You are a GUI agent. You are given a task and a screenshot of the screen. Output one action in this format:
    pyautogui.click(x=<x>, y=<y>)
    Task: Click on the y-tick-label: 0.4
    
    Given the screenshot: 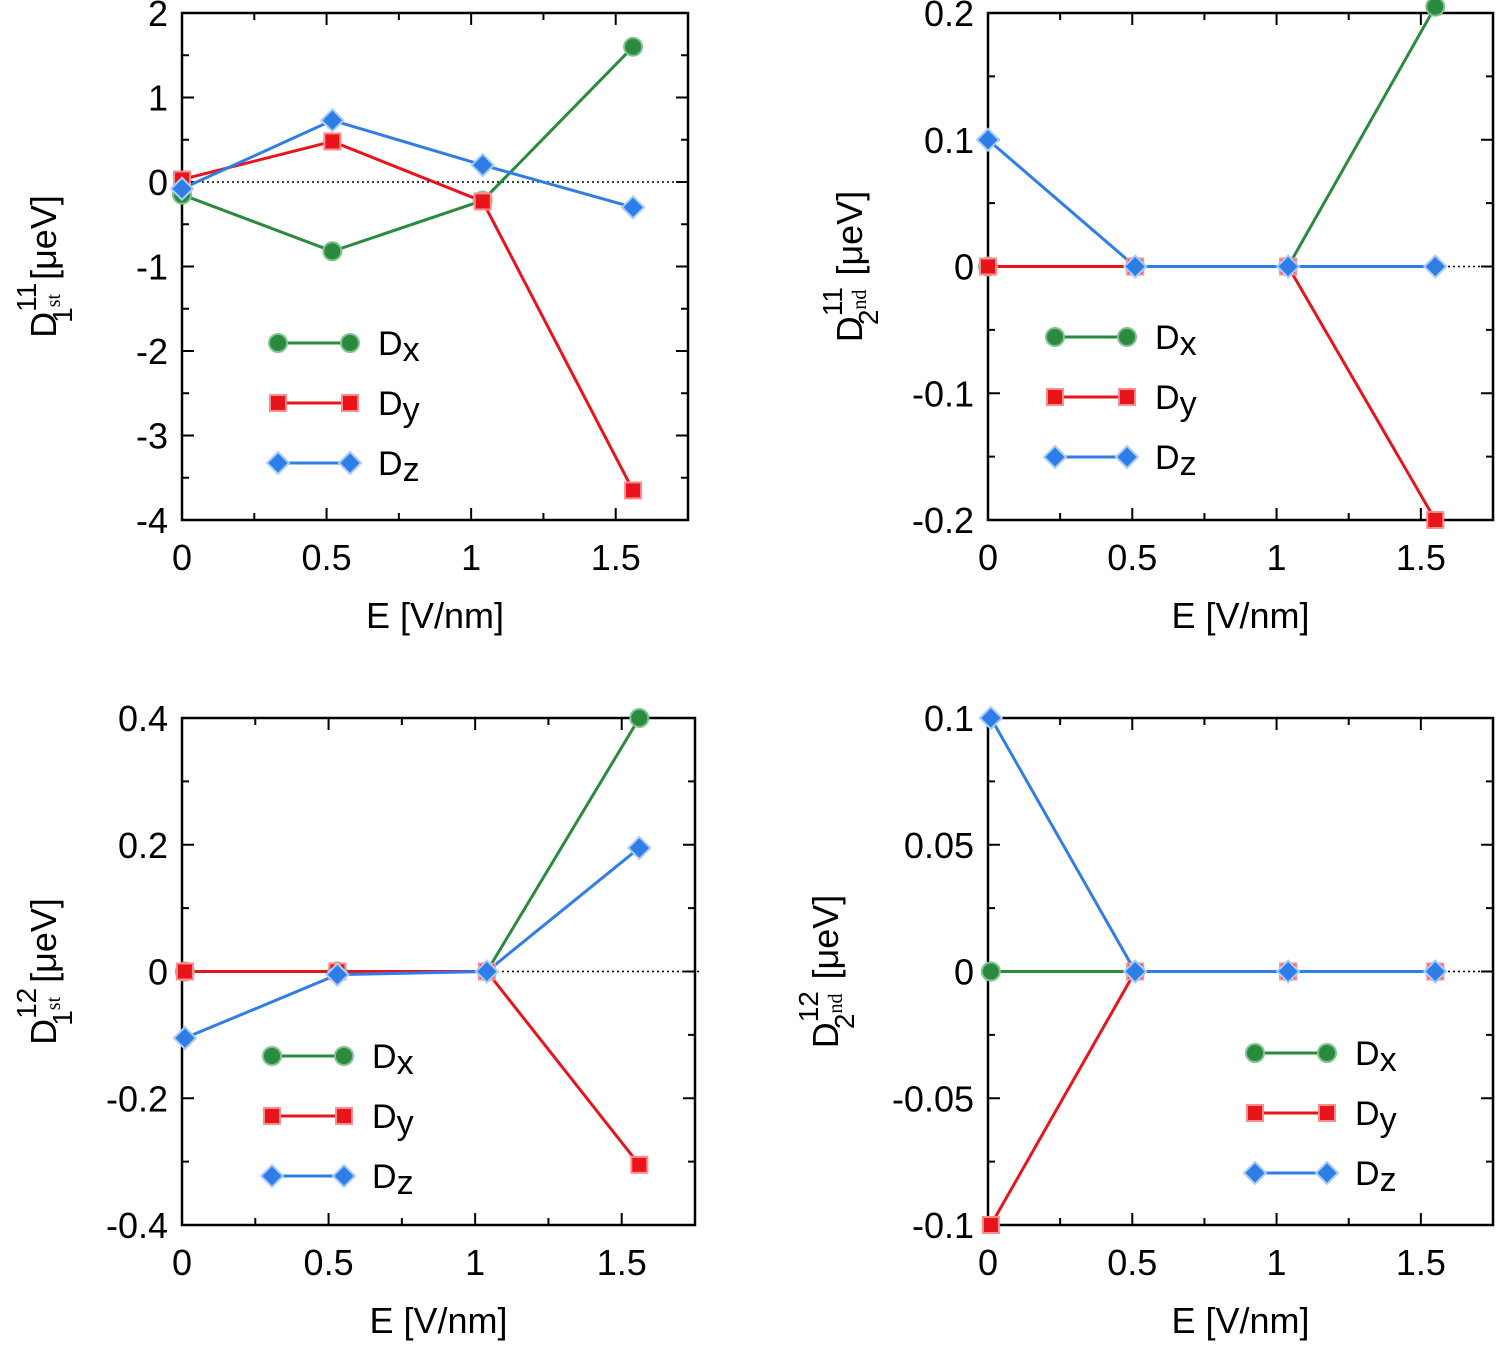 What is the action you would take?
    pyautogui.click(x=143, y=718)
    